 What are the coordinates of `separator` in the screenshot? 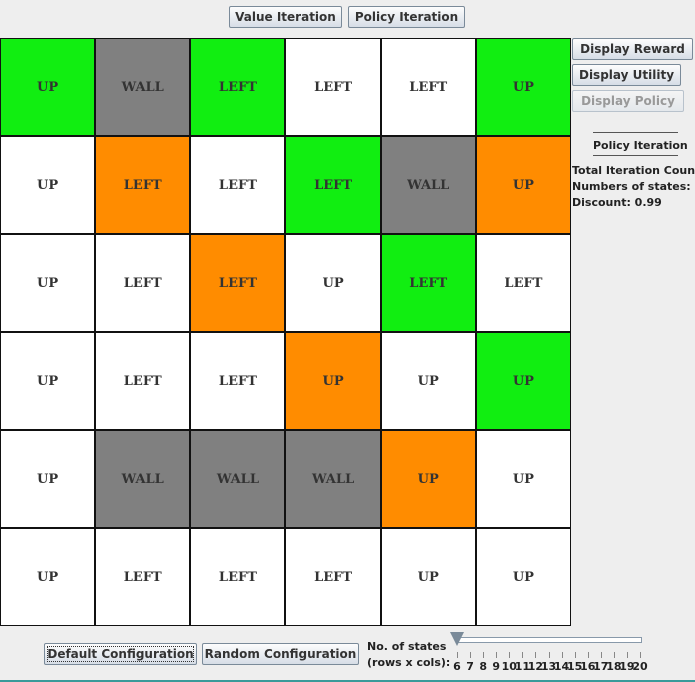 It's located at (635, 132).